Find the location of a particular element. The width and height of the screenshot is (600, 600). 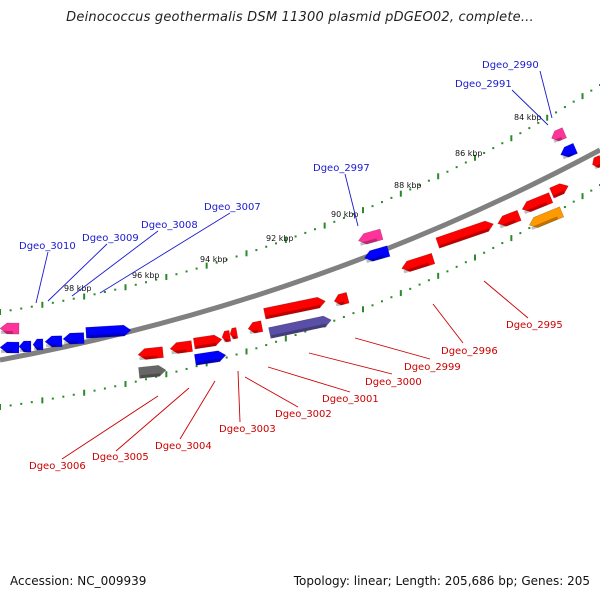

gene-label-dgeo-3007: Dgeo_3007 is located at coordinates (232, 207).